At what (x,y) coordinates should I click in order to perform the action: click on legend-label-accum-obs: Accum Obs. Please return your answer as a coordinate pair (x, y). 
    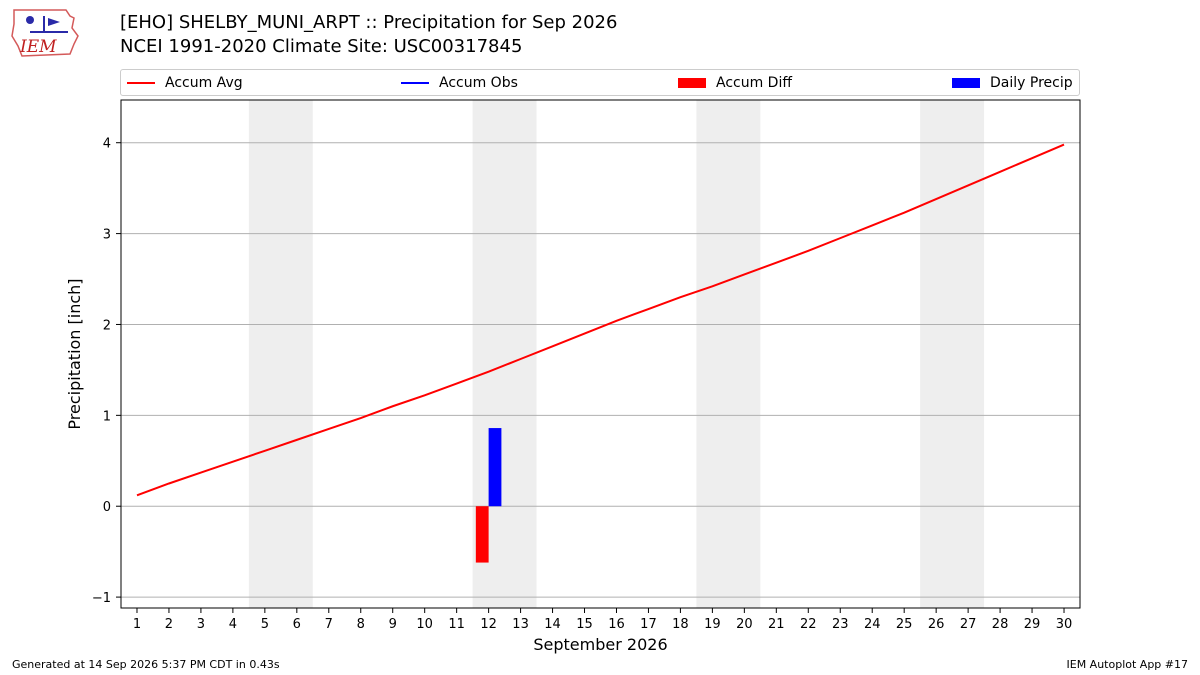
    Looking at the image, I should click on (478, 82).